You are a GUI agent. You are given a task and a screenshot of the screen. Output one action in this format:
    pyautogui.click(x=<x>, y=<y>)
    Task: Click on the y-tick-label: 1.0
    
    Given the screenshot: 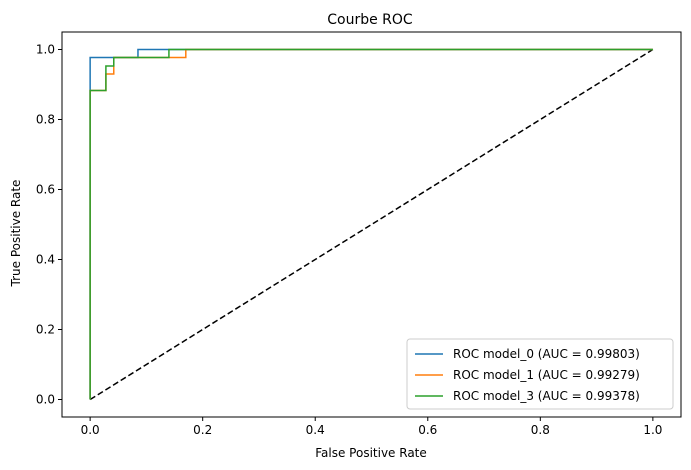 What is the action you would take?
    pyautogui.click(x=45, y=50)
    